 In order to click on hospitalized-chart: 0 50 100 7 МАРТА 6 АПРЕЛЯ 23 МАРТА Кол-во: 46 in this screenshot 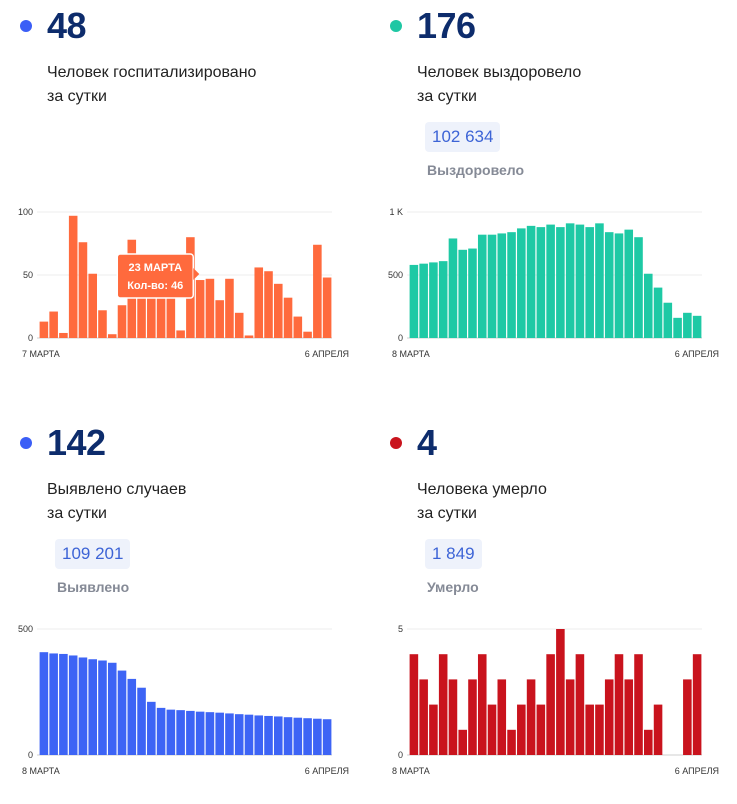, I will do `click(186, 282)`.